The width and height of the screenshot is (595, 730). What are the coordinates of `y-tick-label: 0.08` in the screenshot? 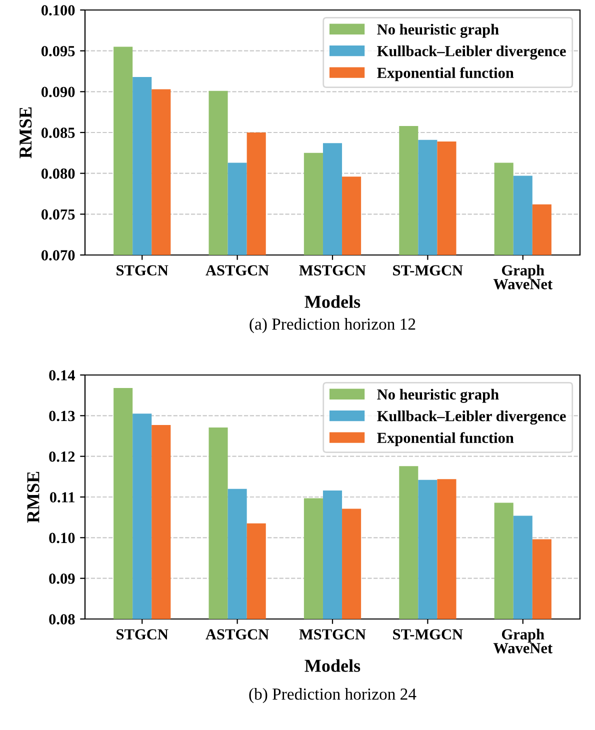 It's located at (62, 619).